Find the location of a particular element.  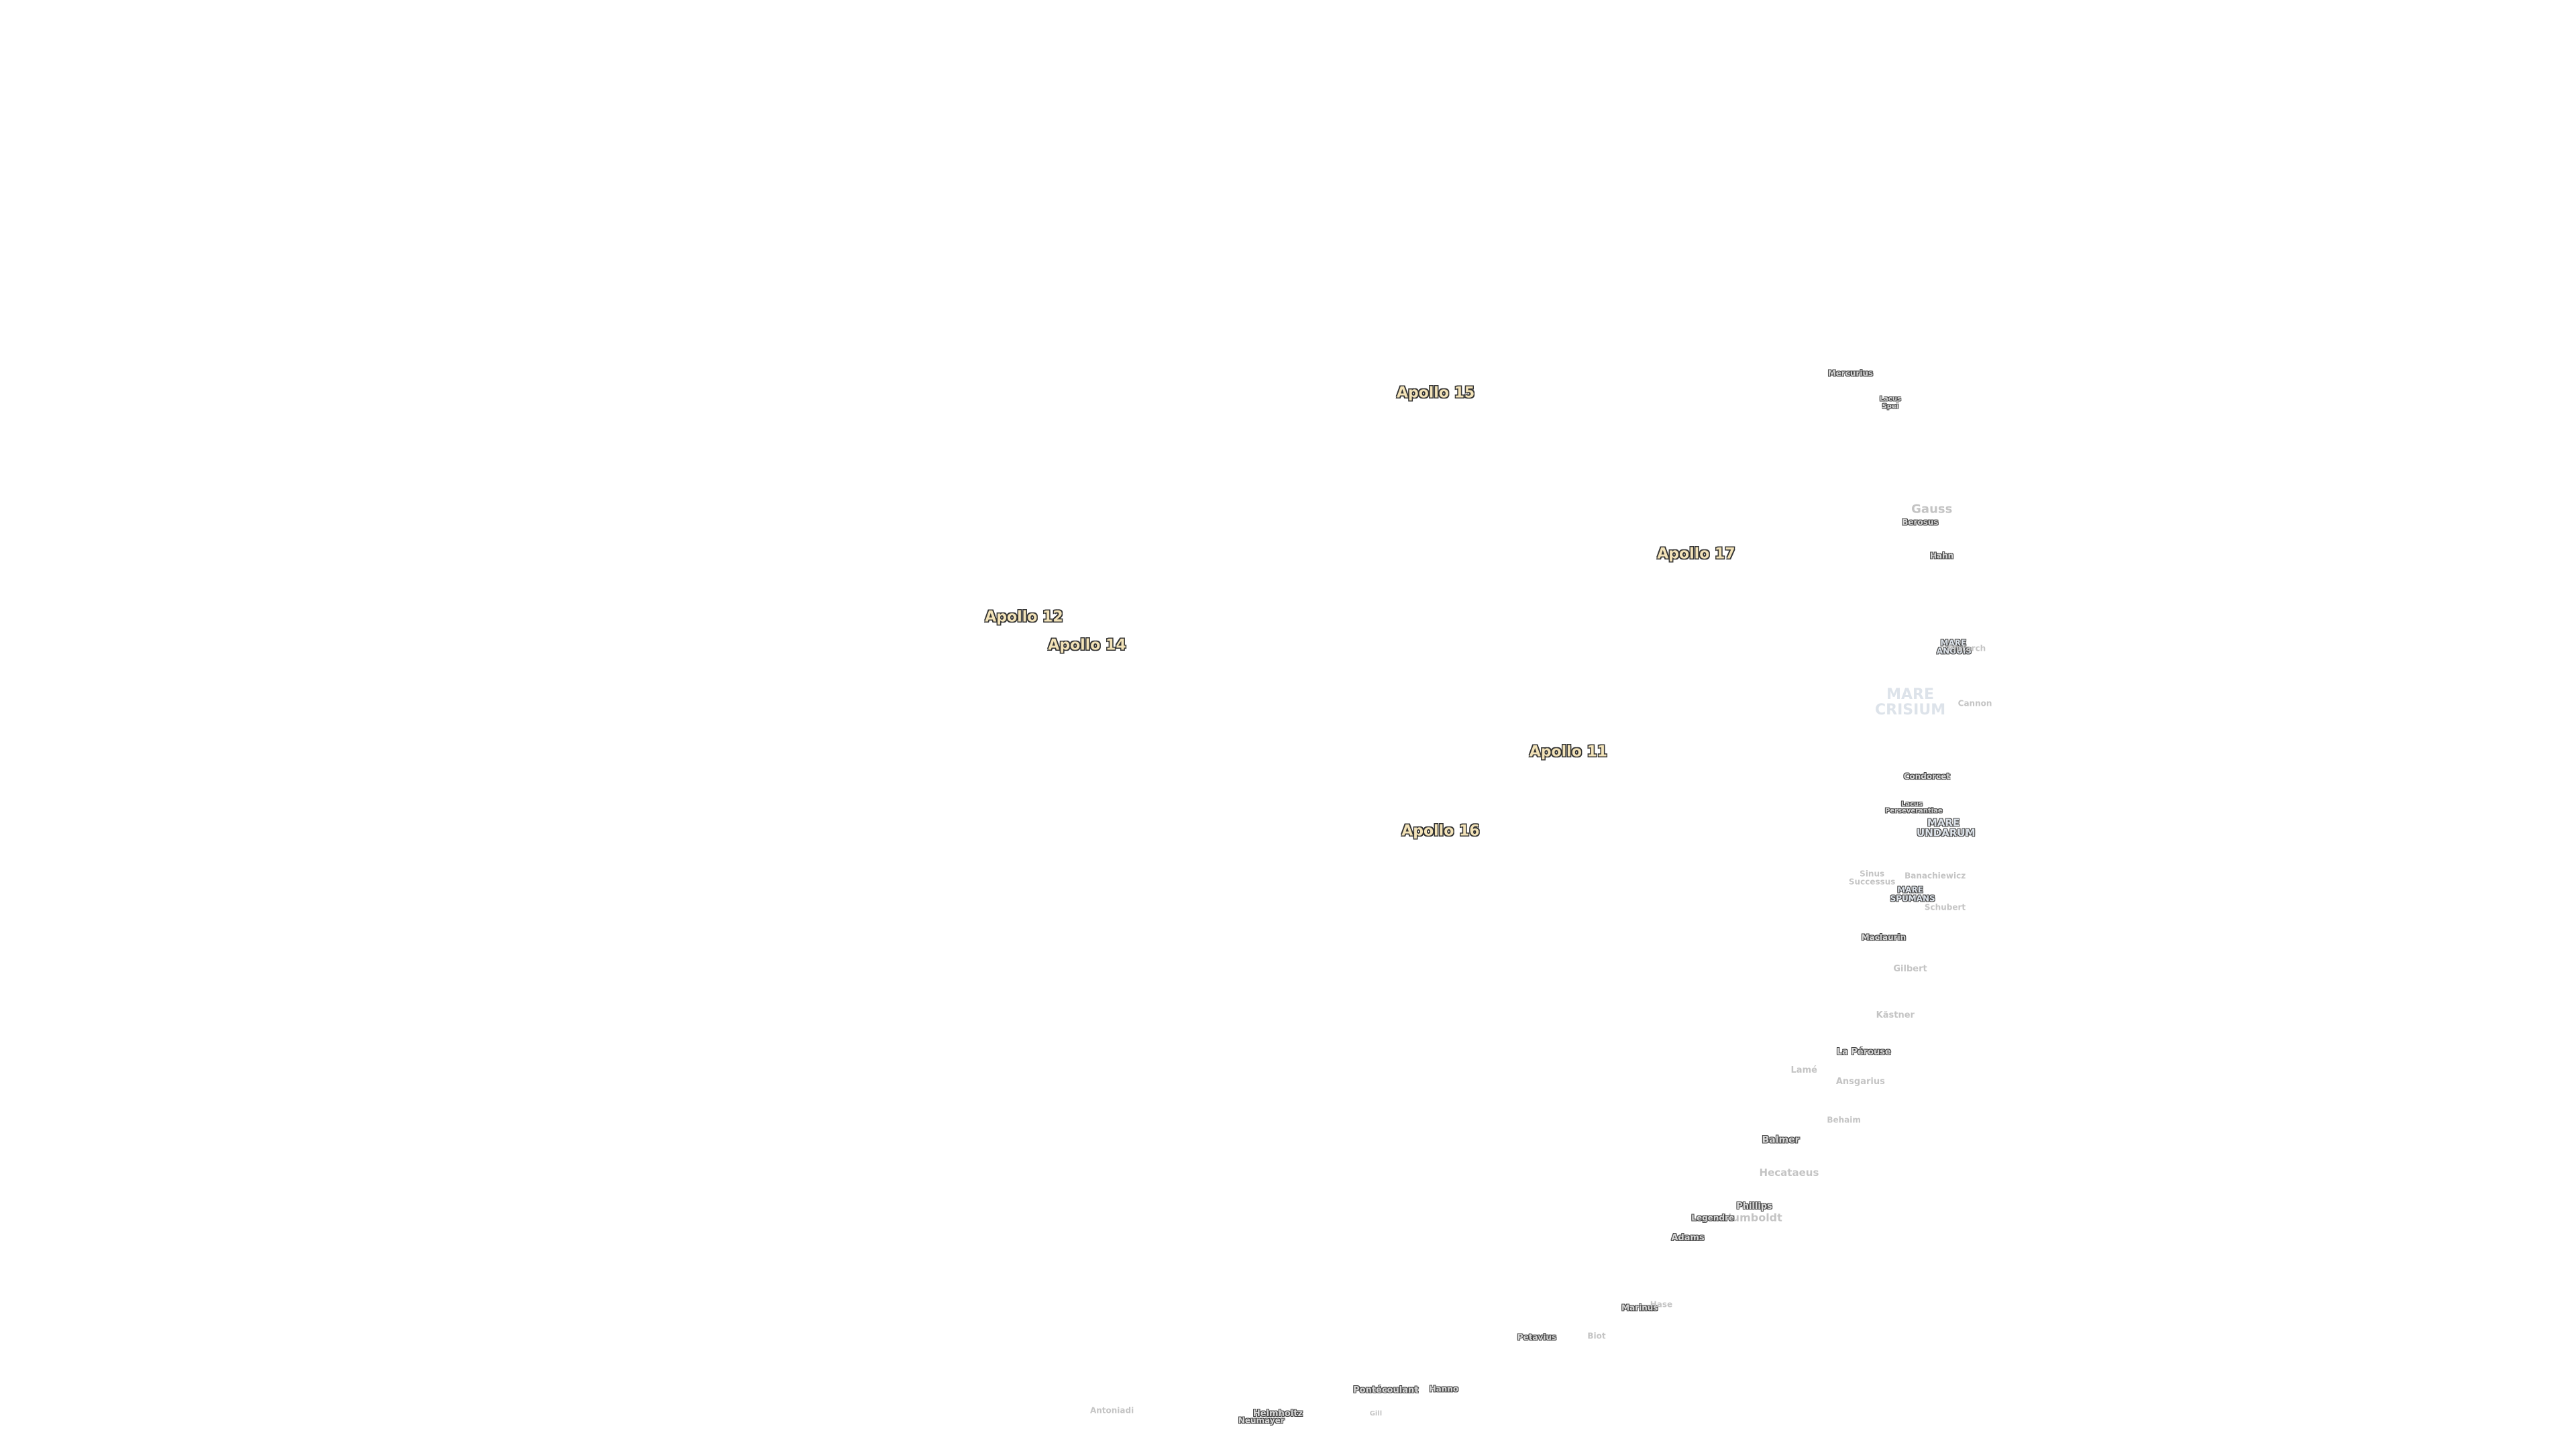

feature-label: Behaim is located at coordinates (1844, 1120).